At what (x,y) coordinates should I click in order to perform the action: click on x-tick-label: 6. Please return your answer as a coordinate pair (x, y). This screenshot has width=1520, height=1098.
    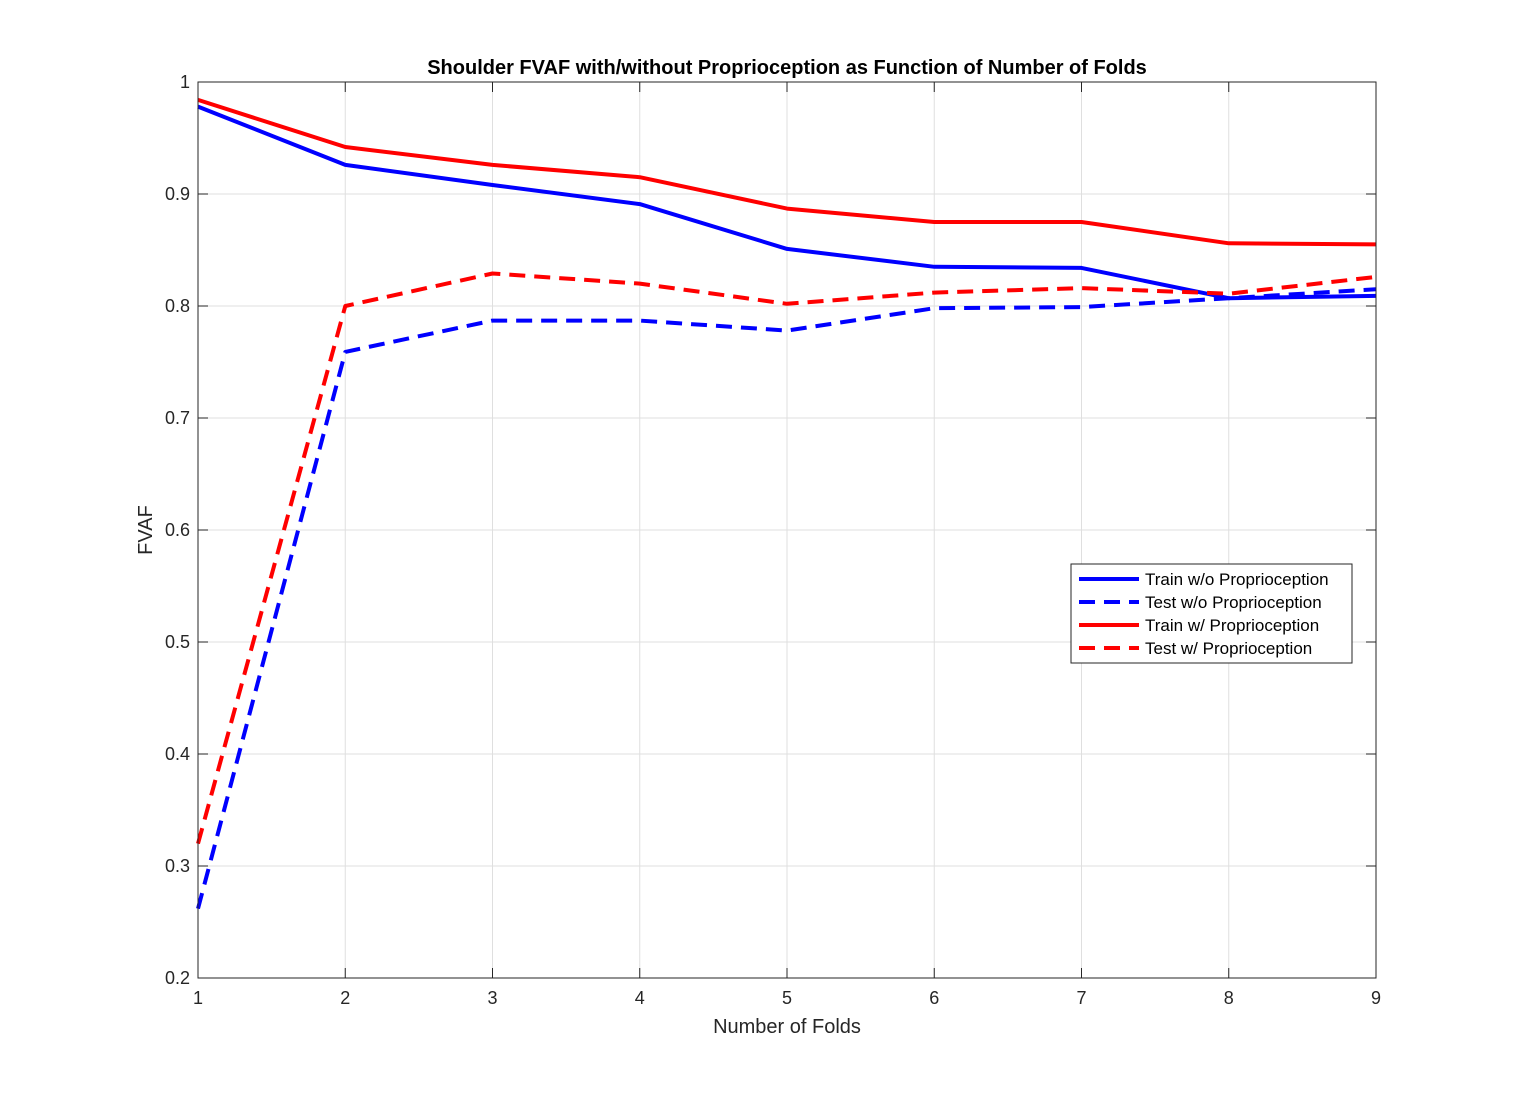
    Looking at the image, I should click on (934, 998).